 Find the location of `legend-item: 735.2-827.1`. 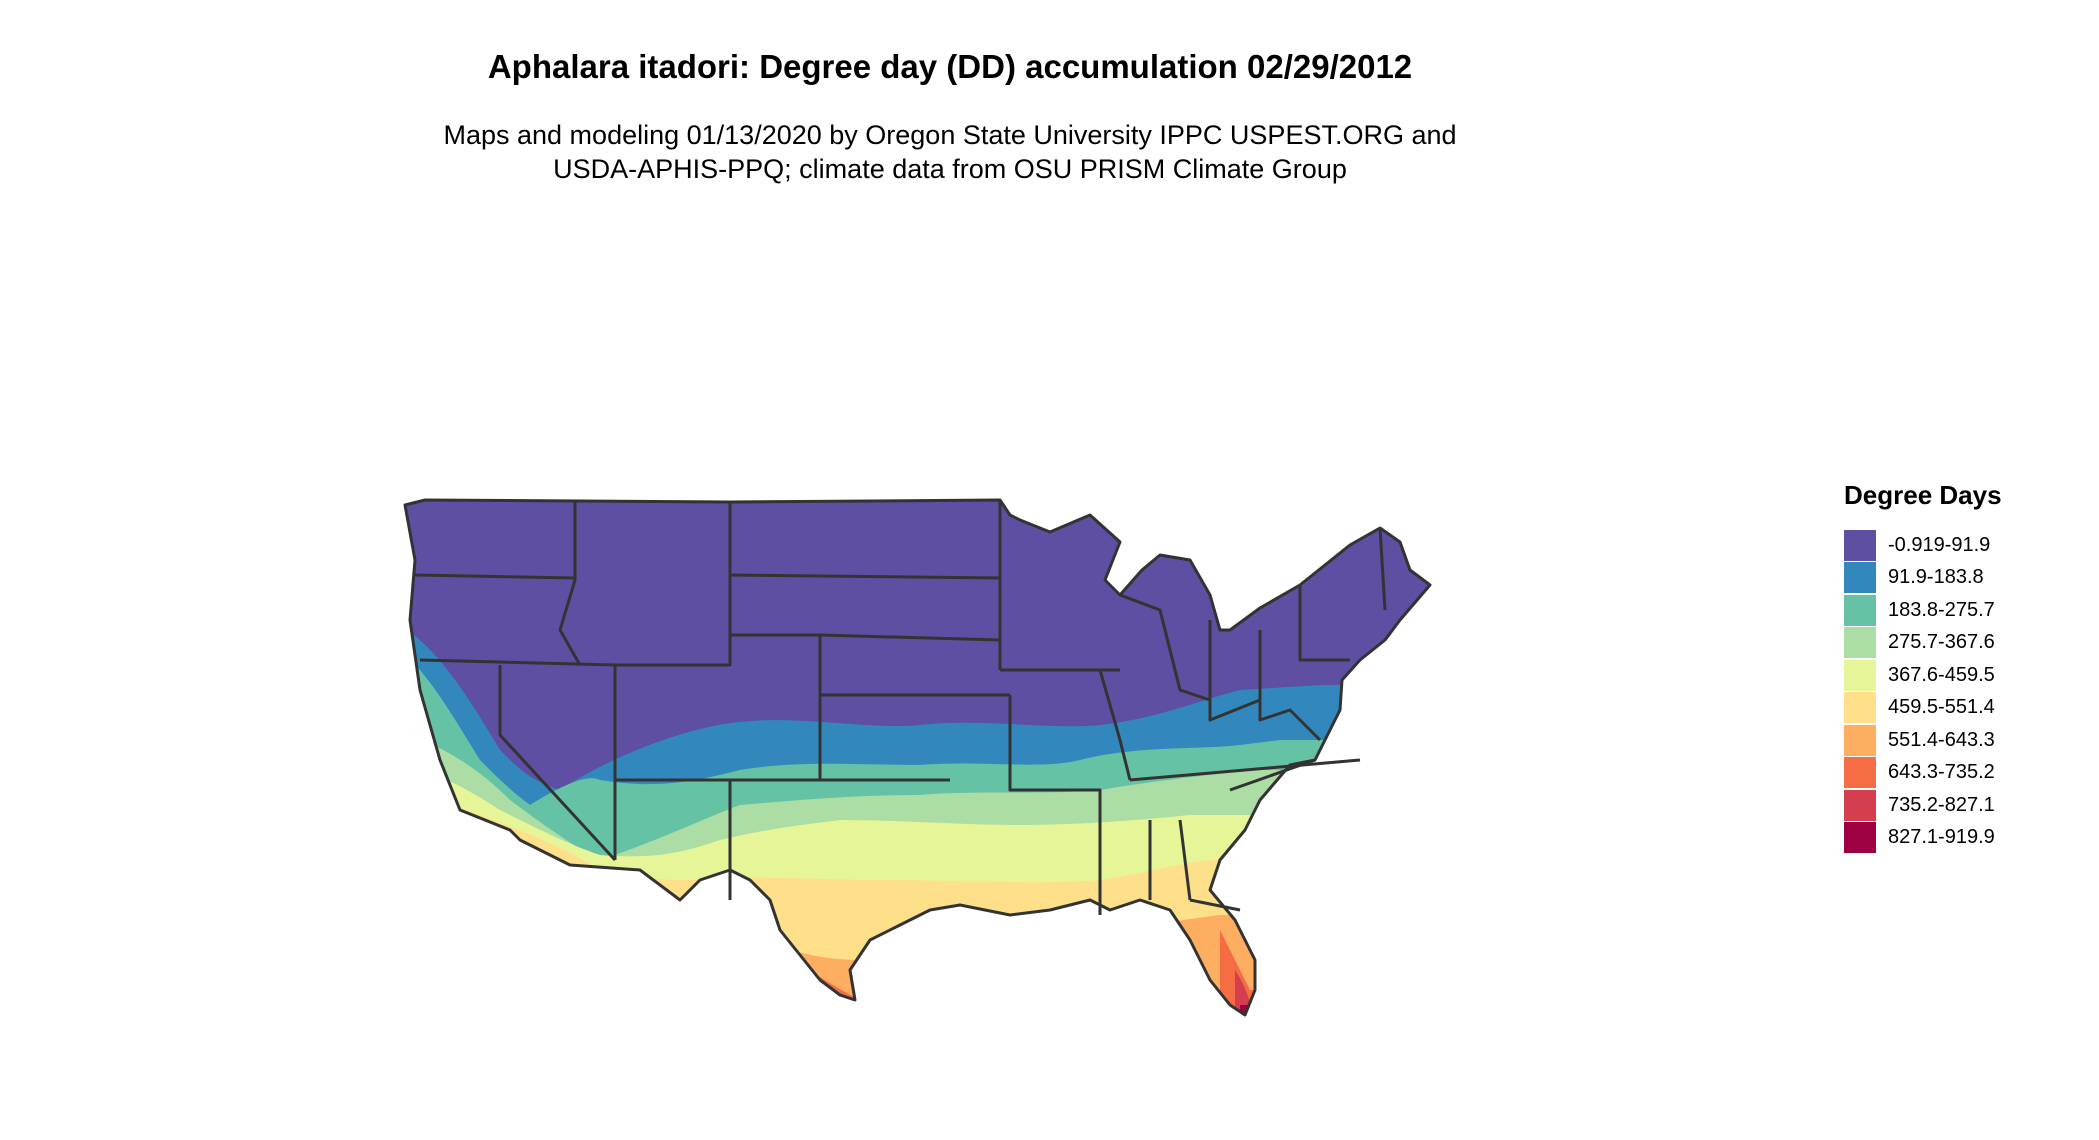

legend-item: 735.2-827.1 is located at coordinates (1923, 805).